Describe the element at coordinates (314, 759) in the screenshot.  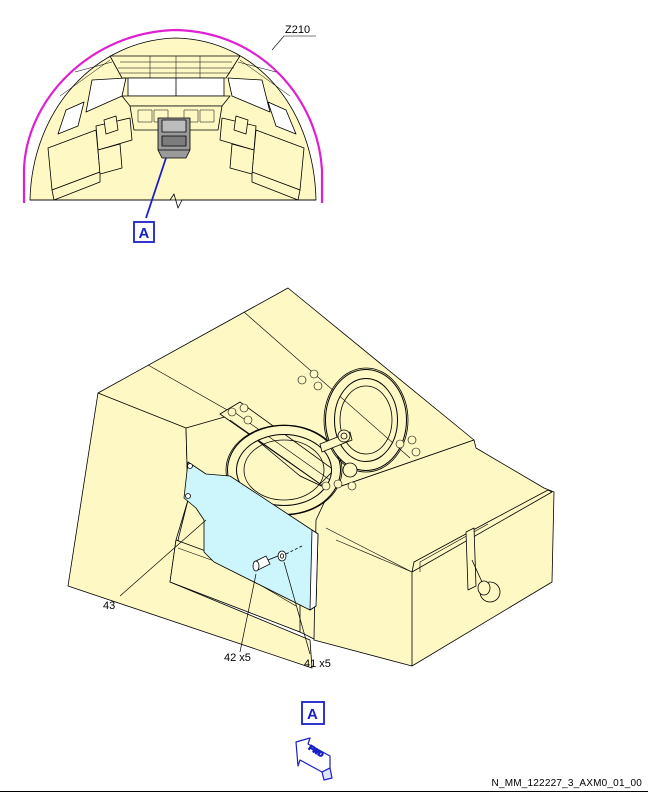
I see `fwd-arrow-icon: FWD` at that location.